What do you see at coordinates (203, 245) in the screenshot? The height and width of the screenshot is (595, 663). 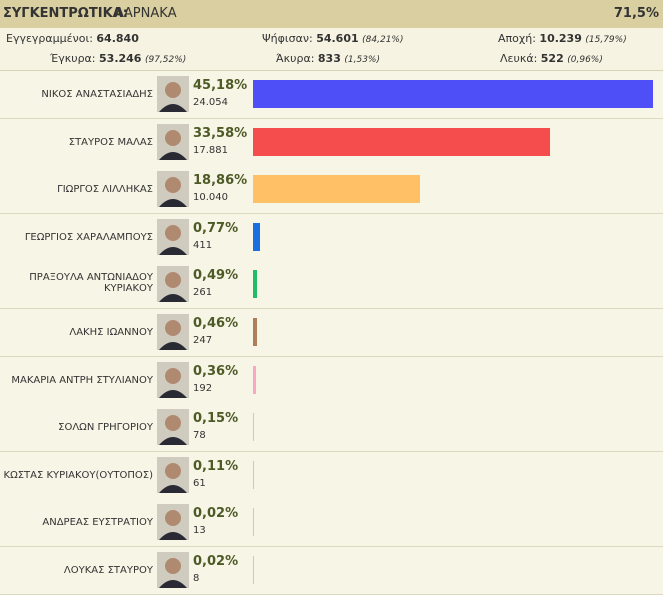 I see `candidate-votes: 411` at bounding box center [203, 245].